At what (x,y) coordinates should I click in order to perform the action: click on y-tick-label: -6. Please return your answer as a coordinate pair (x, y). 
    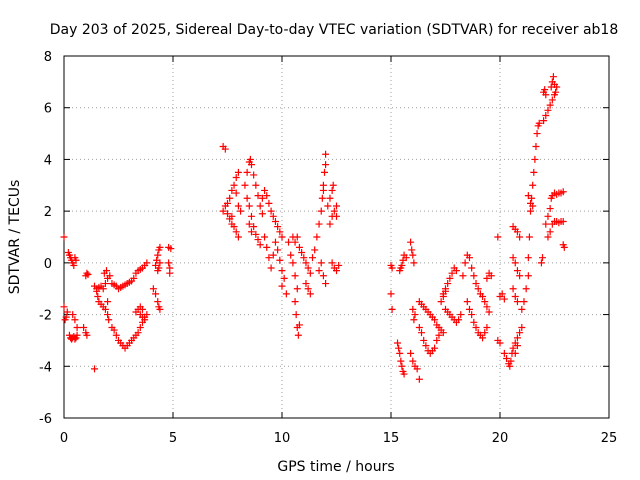
    Looking at the image, I should click on (45, 419).